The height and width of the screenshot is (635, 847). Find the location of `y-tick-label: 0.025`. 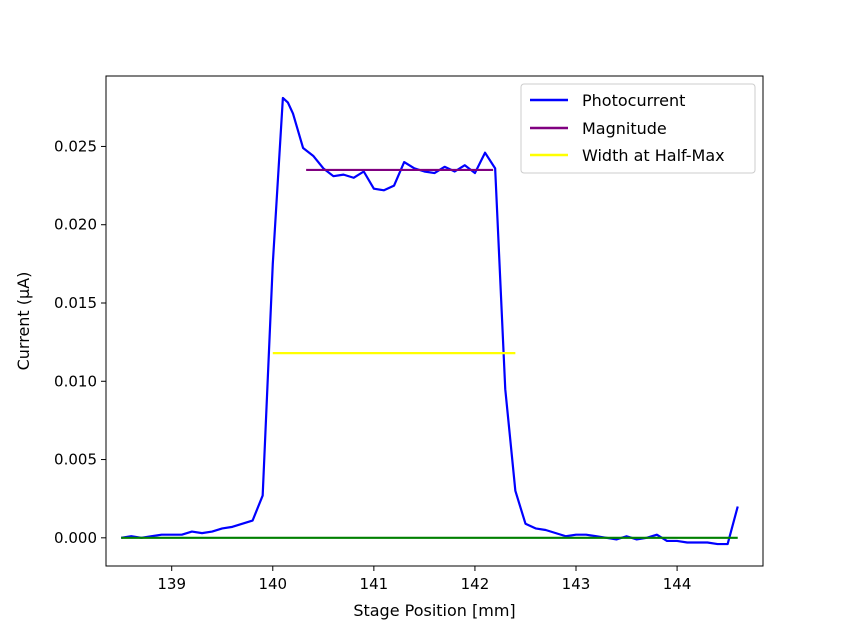

y-tick-label: 0.025 is located at coordinates (75, 146).